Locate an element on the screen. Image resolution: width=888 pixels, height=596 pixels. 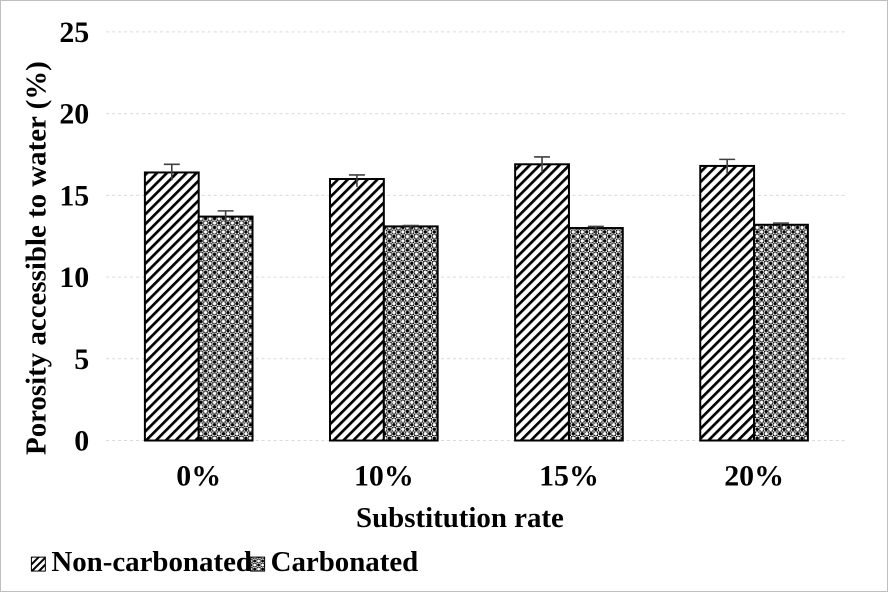
legend: Non-carbonated Carbonated is located at coordinates (224, 562).